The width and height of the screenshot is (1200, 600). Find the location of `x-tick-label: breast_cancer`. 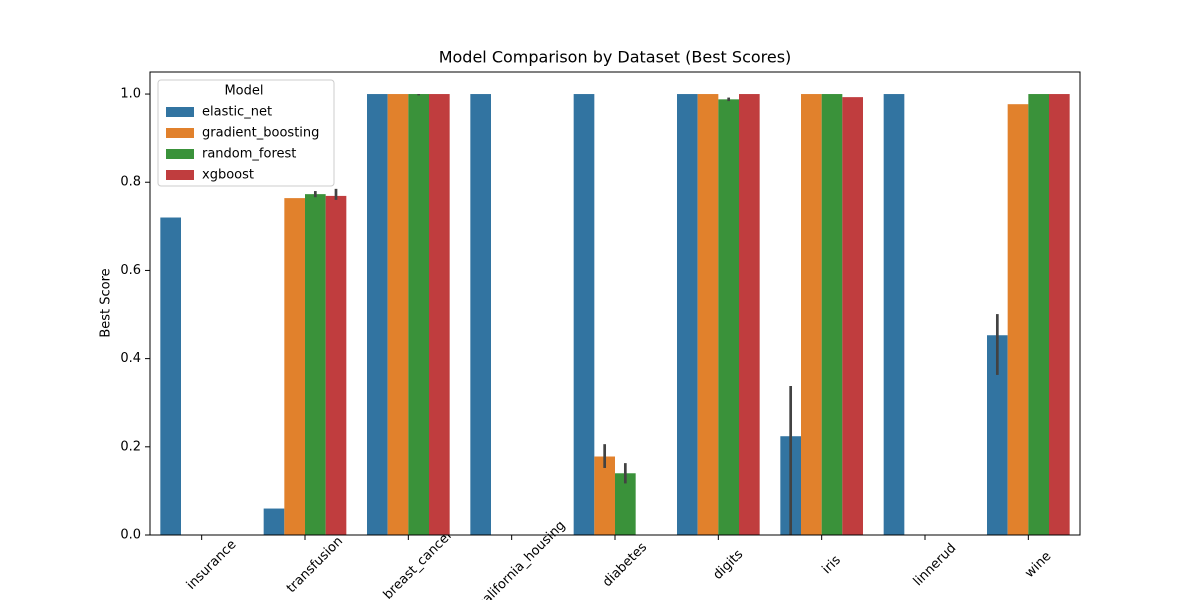

x-tick-label: breast_cancer is located at coordinates (419, 563).